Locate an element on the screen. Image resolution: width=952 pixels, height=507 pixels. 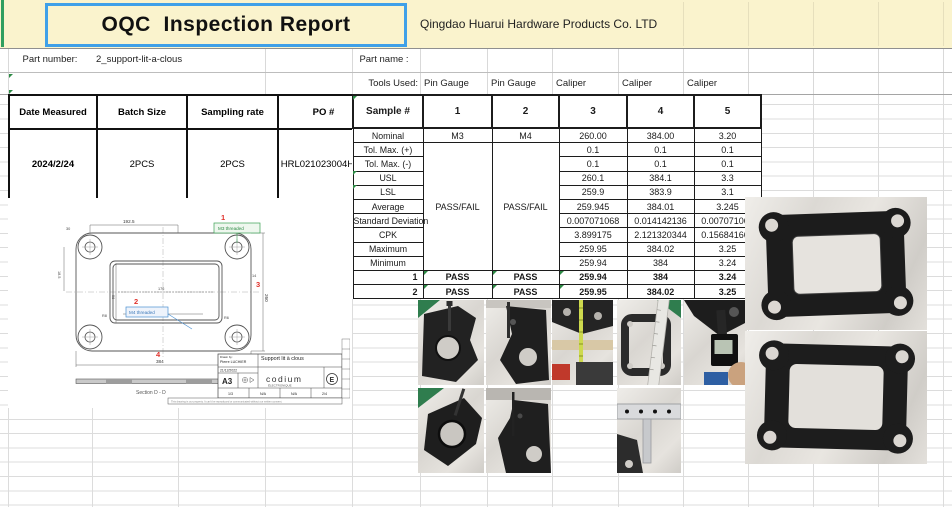
measurement-value-cell: M4 is located at coordinates (525, 135).